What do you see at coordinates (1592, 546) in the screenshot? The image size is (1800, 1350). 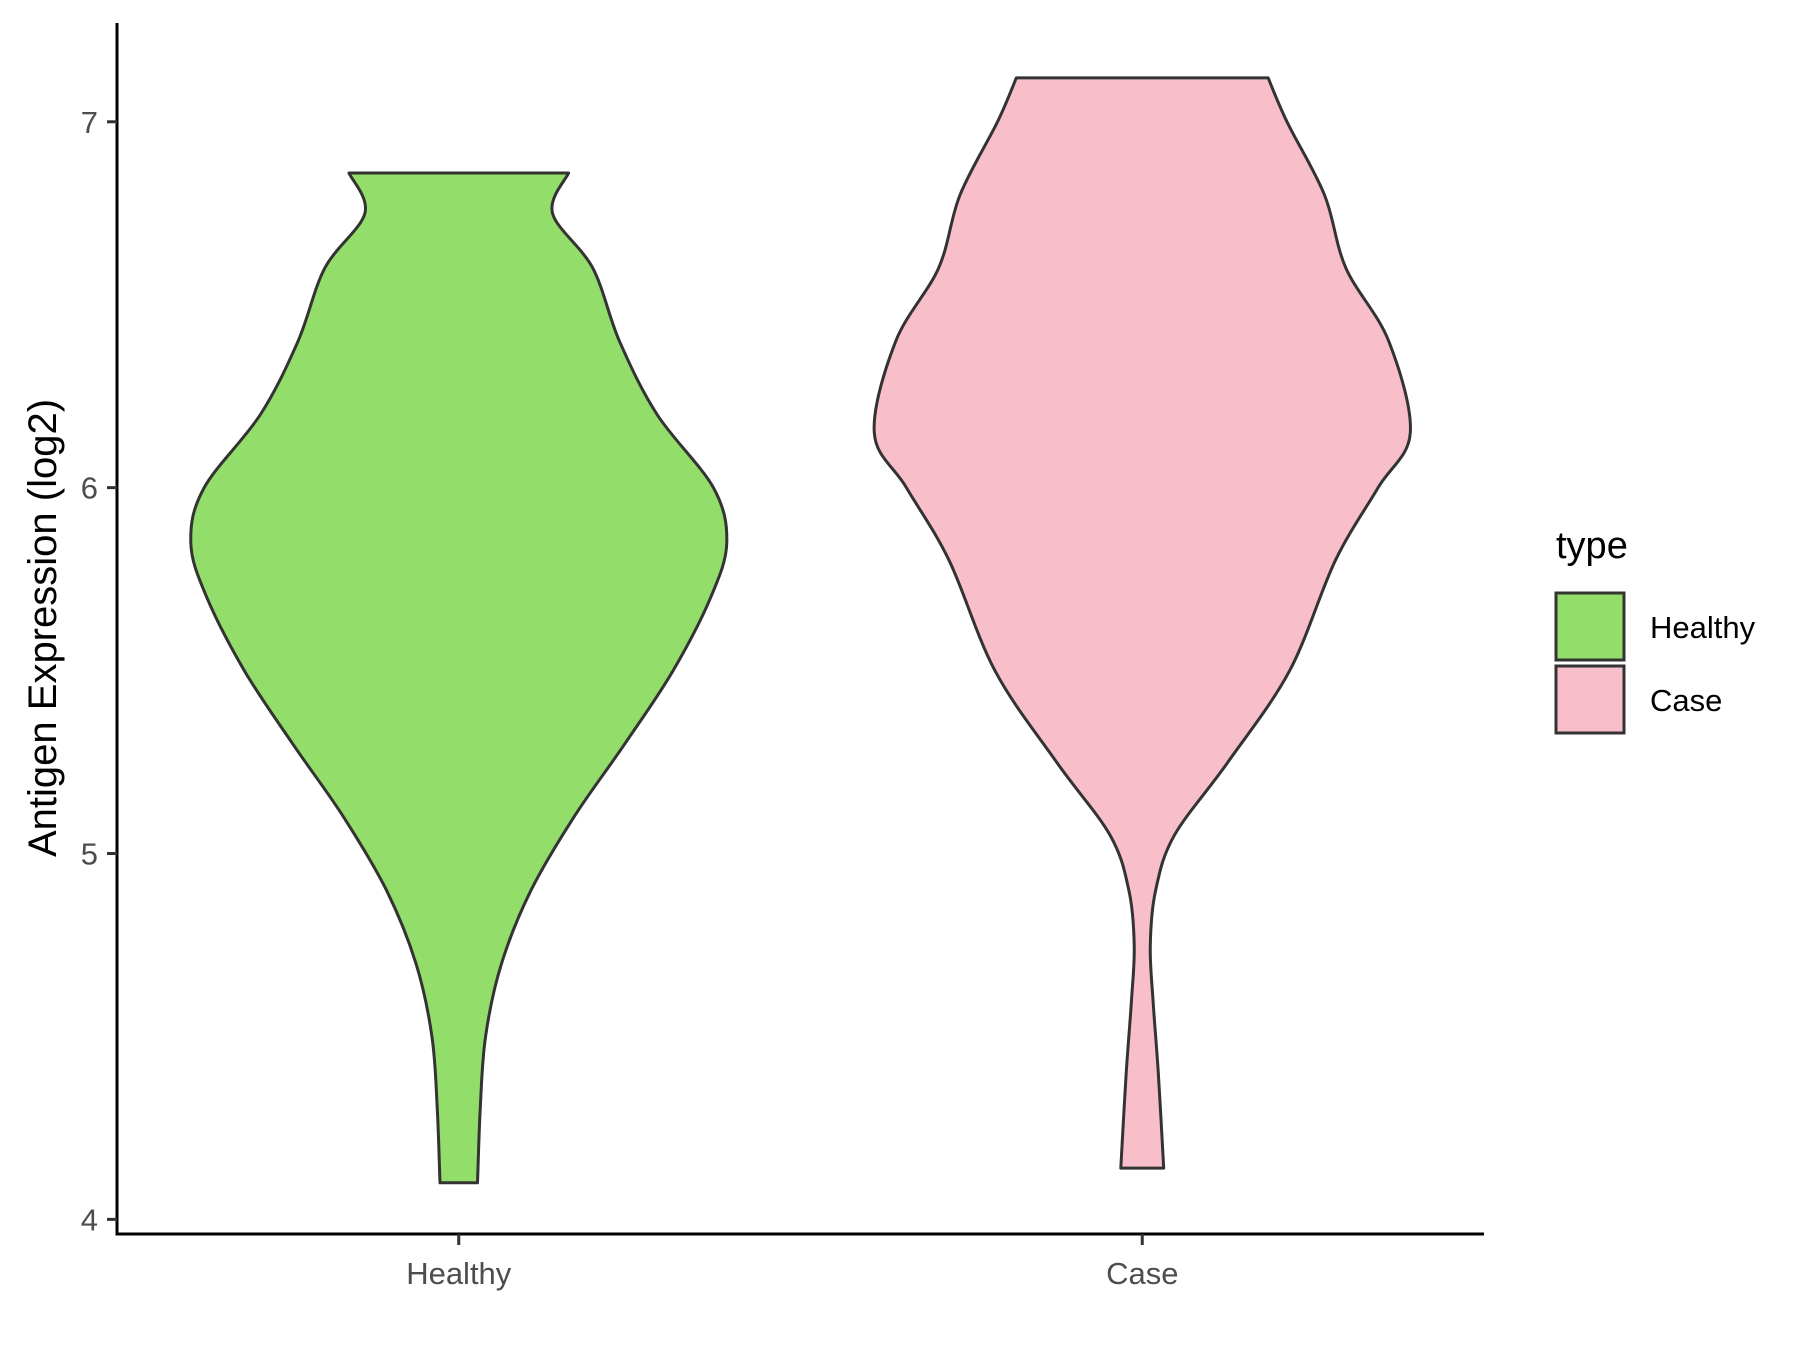 I see `legend-title: type` at bounding box center [1592, 546].